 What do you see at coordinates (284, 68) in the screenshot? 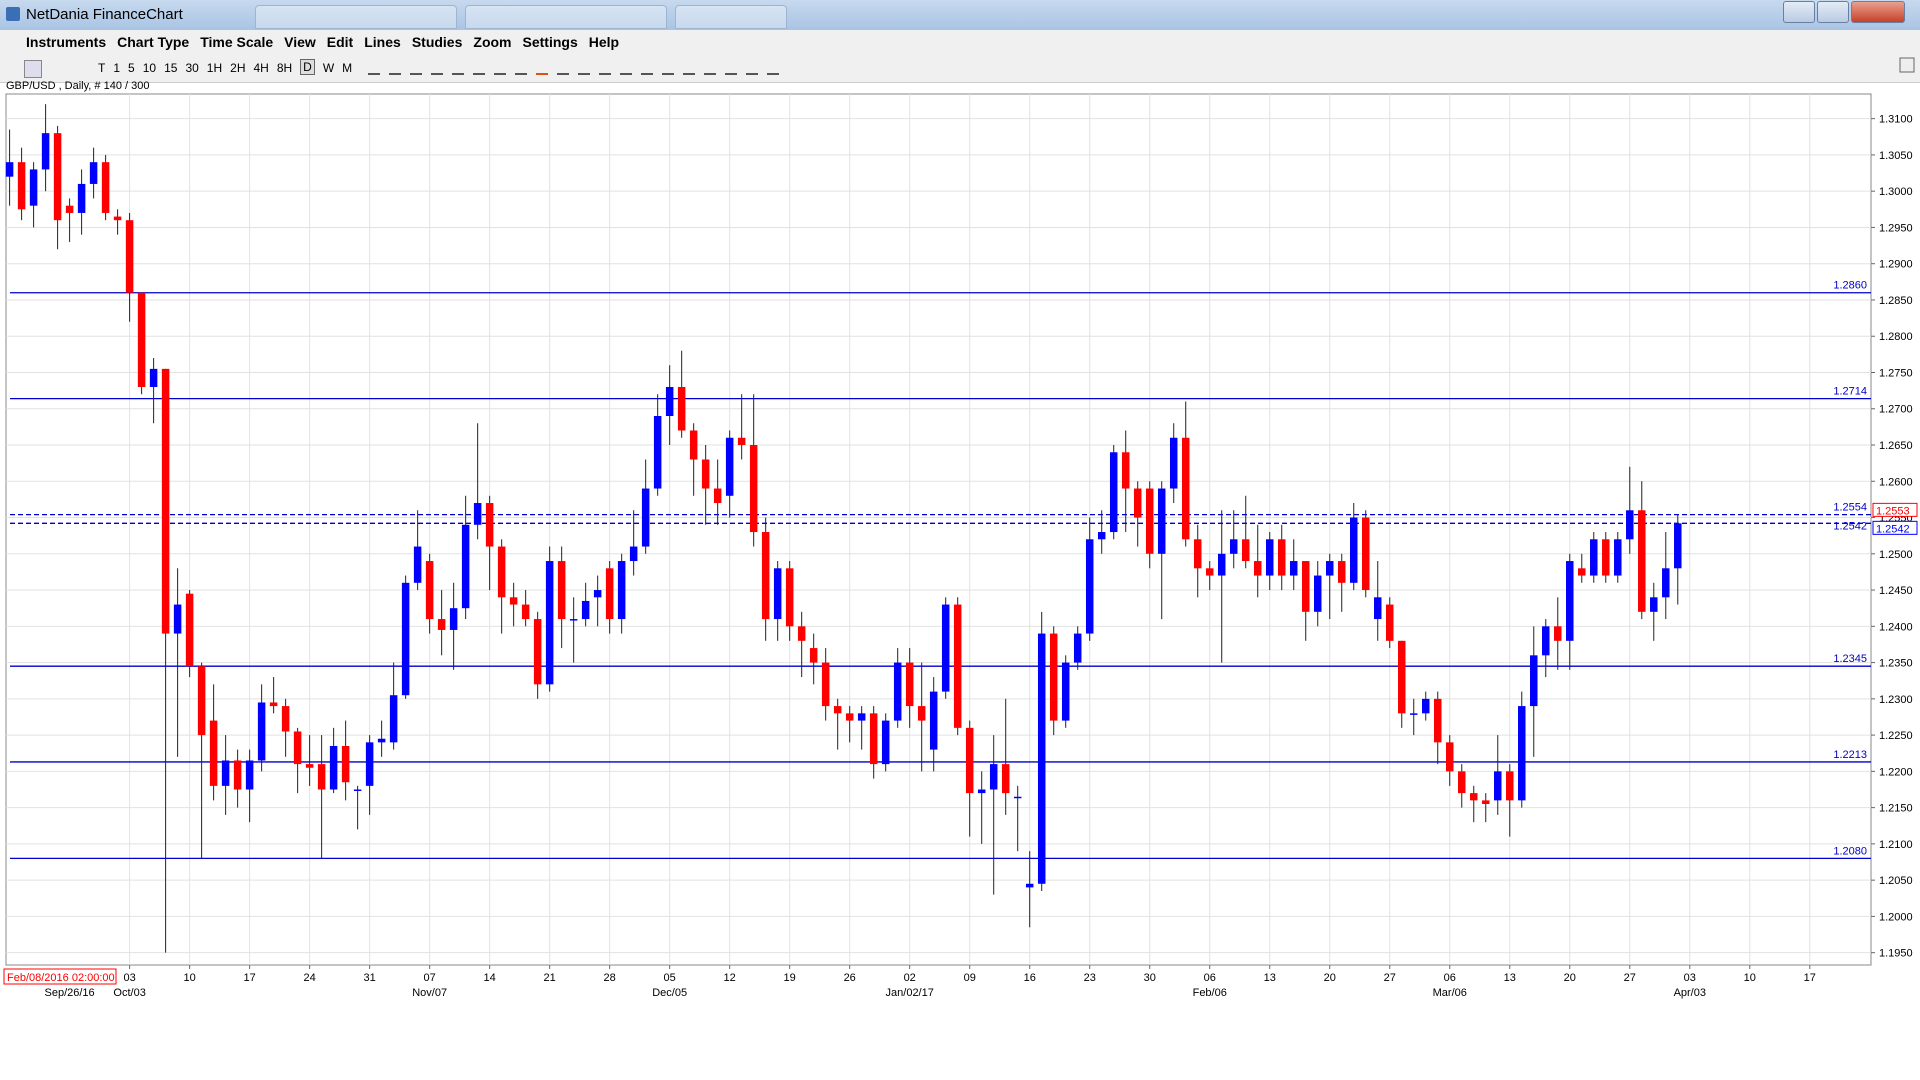
I see `timeframe-button: 8H` at bounding box center [284, 68].